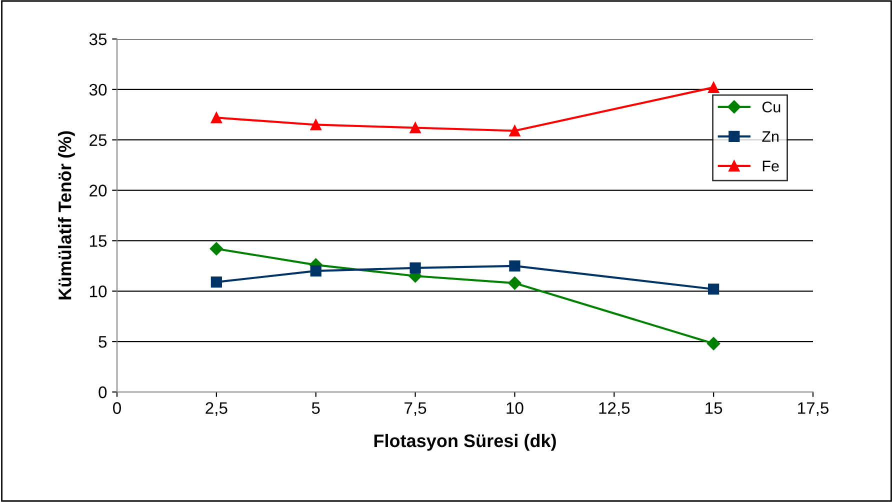 This screenshot has height=502, width=893. What do you see at coordinates (770, 136) in the screenshot?
I see `legend-label: Zn` at bounding box center [770, 136].